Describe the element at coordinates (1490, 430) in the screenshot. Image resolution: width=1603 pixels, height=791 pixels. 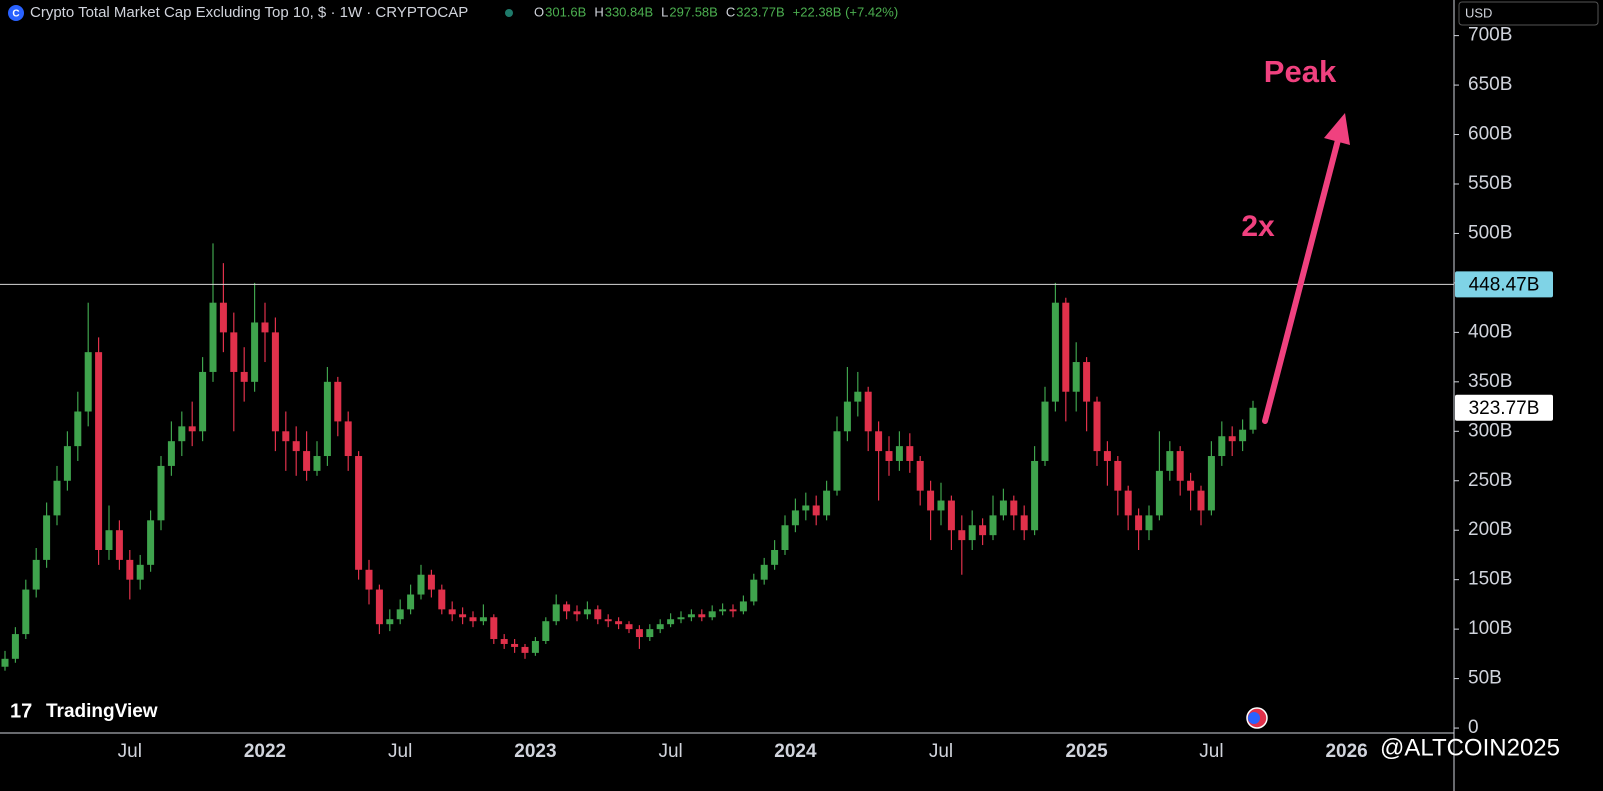
I see `y-tick-label: 300B` at that location.